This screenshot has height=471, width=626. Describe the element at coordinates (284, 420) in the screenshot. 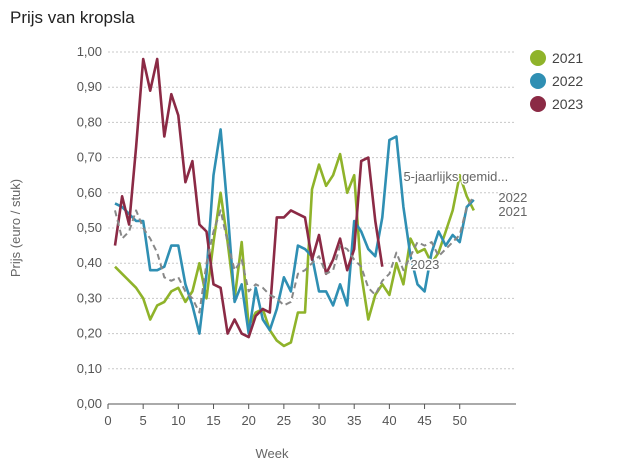

I see `x-tick-label: 25` at that location.